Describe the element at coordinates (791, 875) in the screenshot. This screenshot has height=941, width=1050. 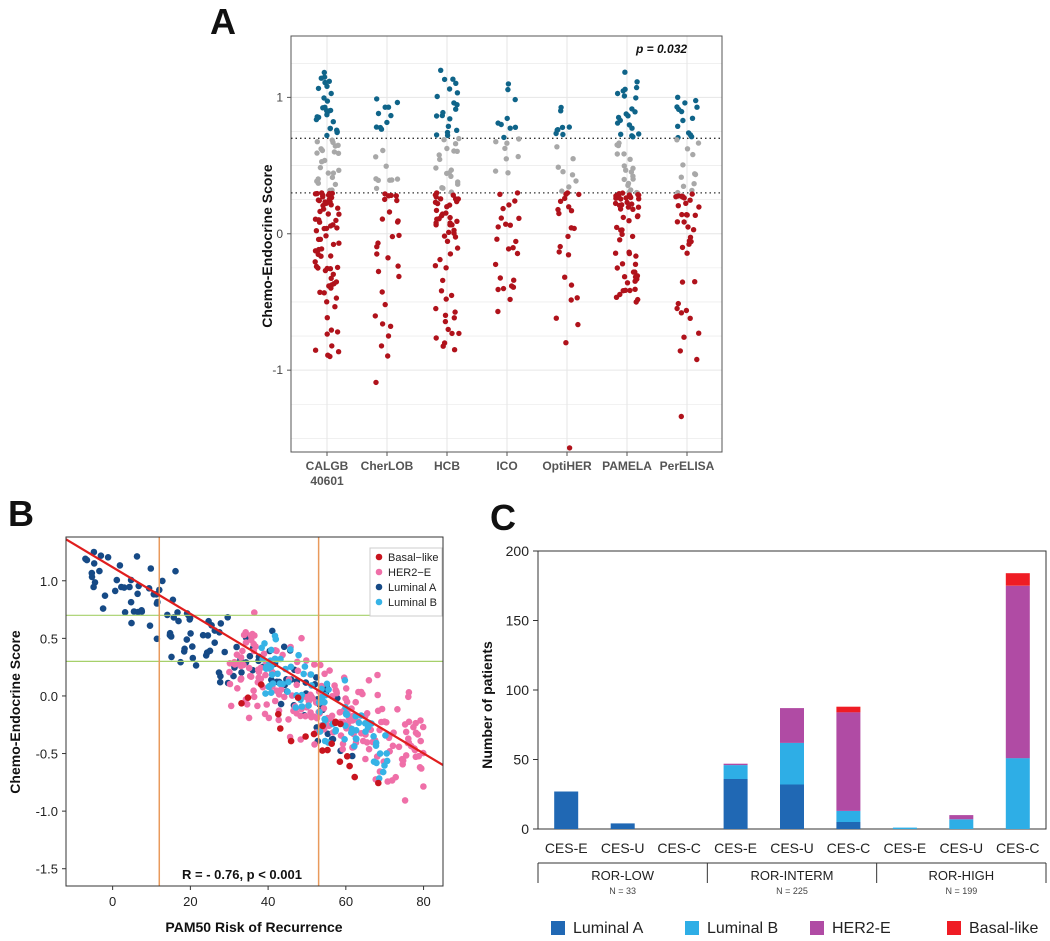
I see `ror-group-label: ROR-INTERM` at that location.